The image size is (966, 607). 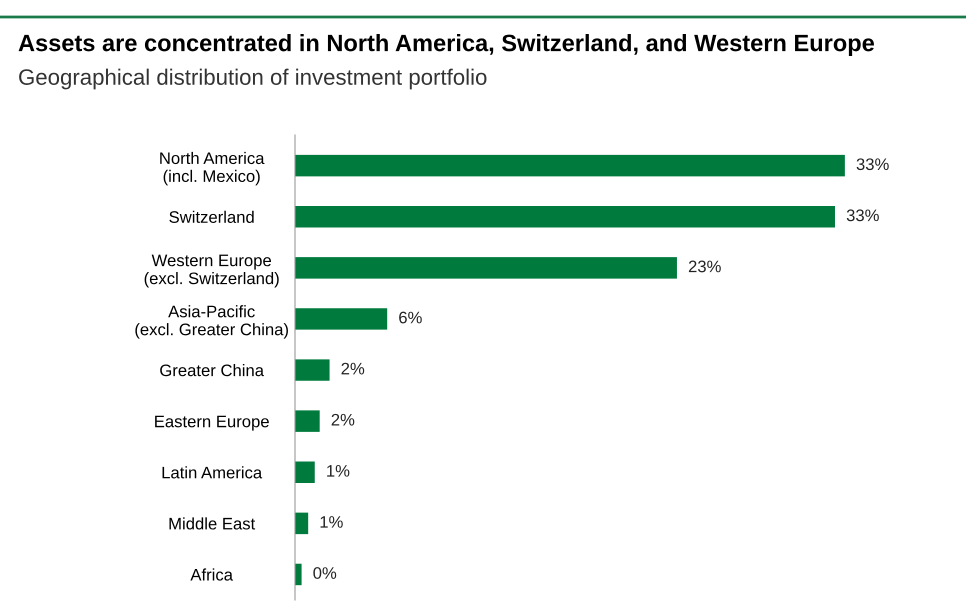 I want to click on y-tick-label: Switzerland, so click(x=211, y=216).